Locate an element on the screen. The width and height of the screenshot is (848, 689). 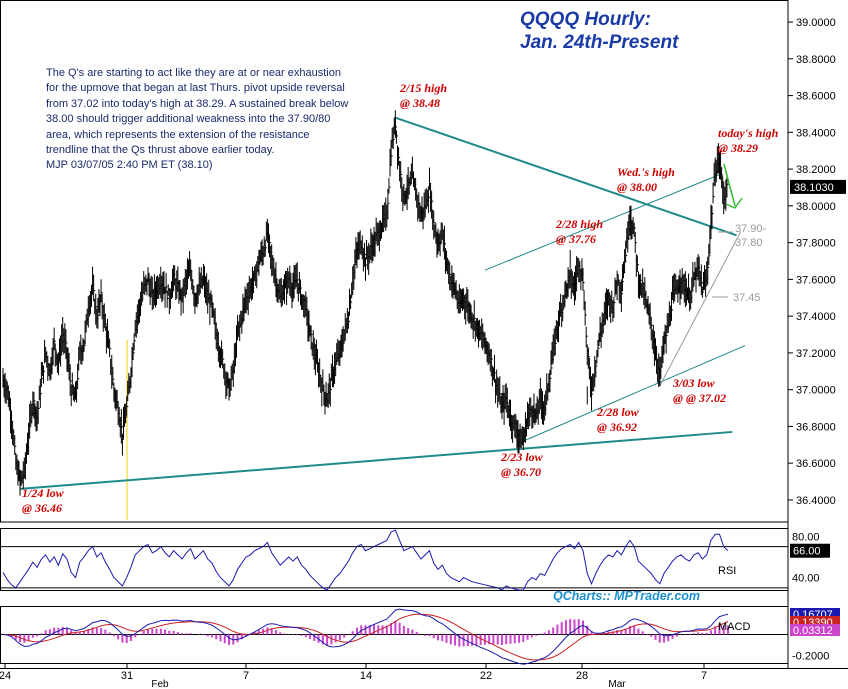
annotation-title: 1/24 low is located at coordinates (43, 493).